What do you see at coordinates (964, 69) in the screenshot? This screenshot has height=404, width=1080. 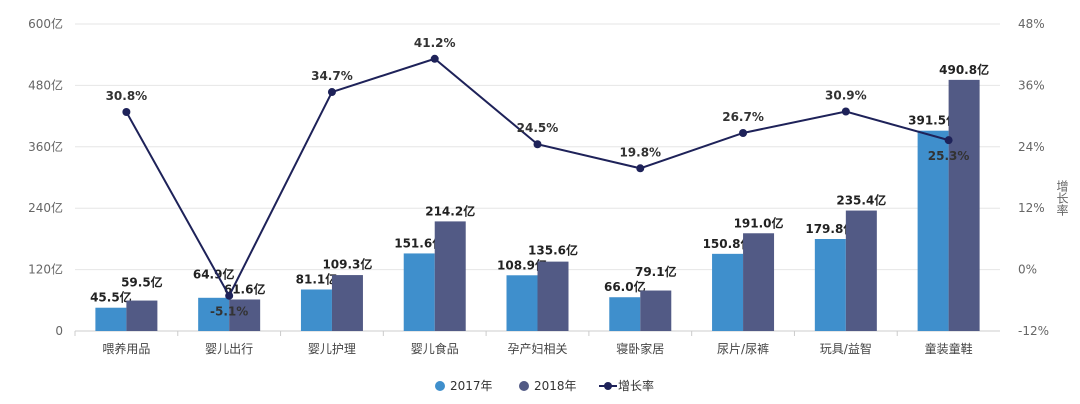 I see `bar-label: 490.8亿` at bounding box center [964, 69].